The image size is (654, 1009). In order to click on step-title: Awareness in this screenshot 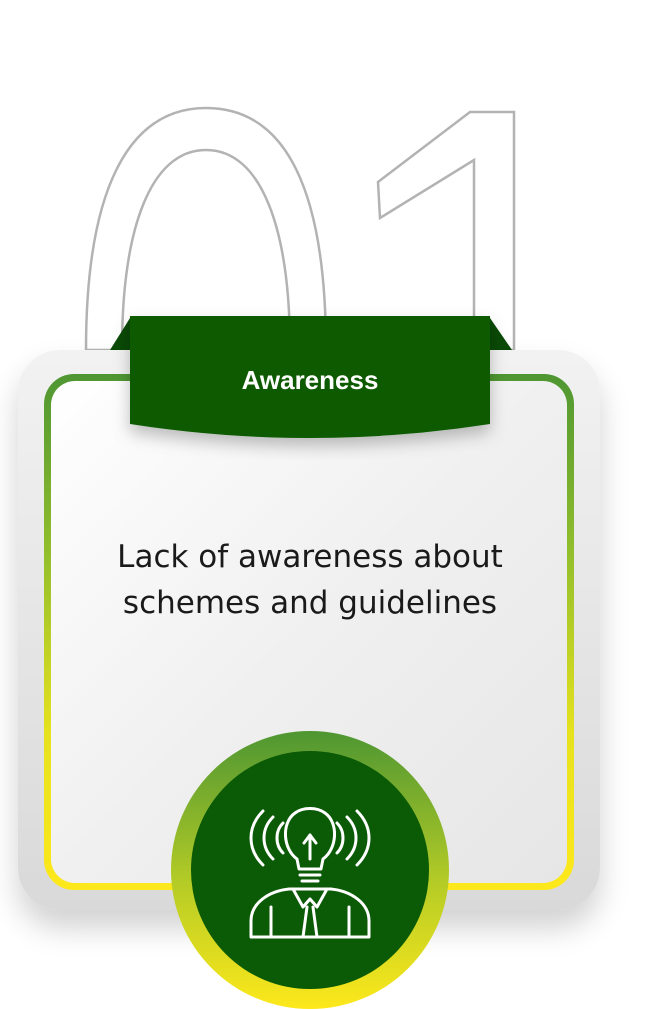, I will do `click(310, 380)`.